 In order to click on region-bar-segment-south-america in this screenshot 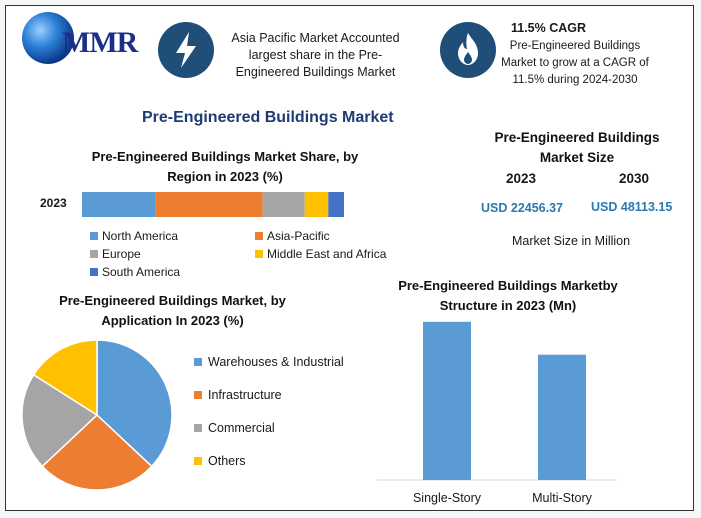, I will do `click(336, 204)`.